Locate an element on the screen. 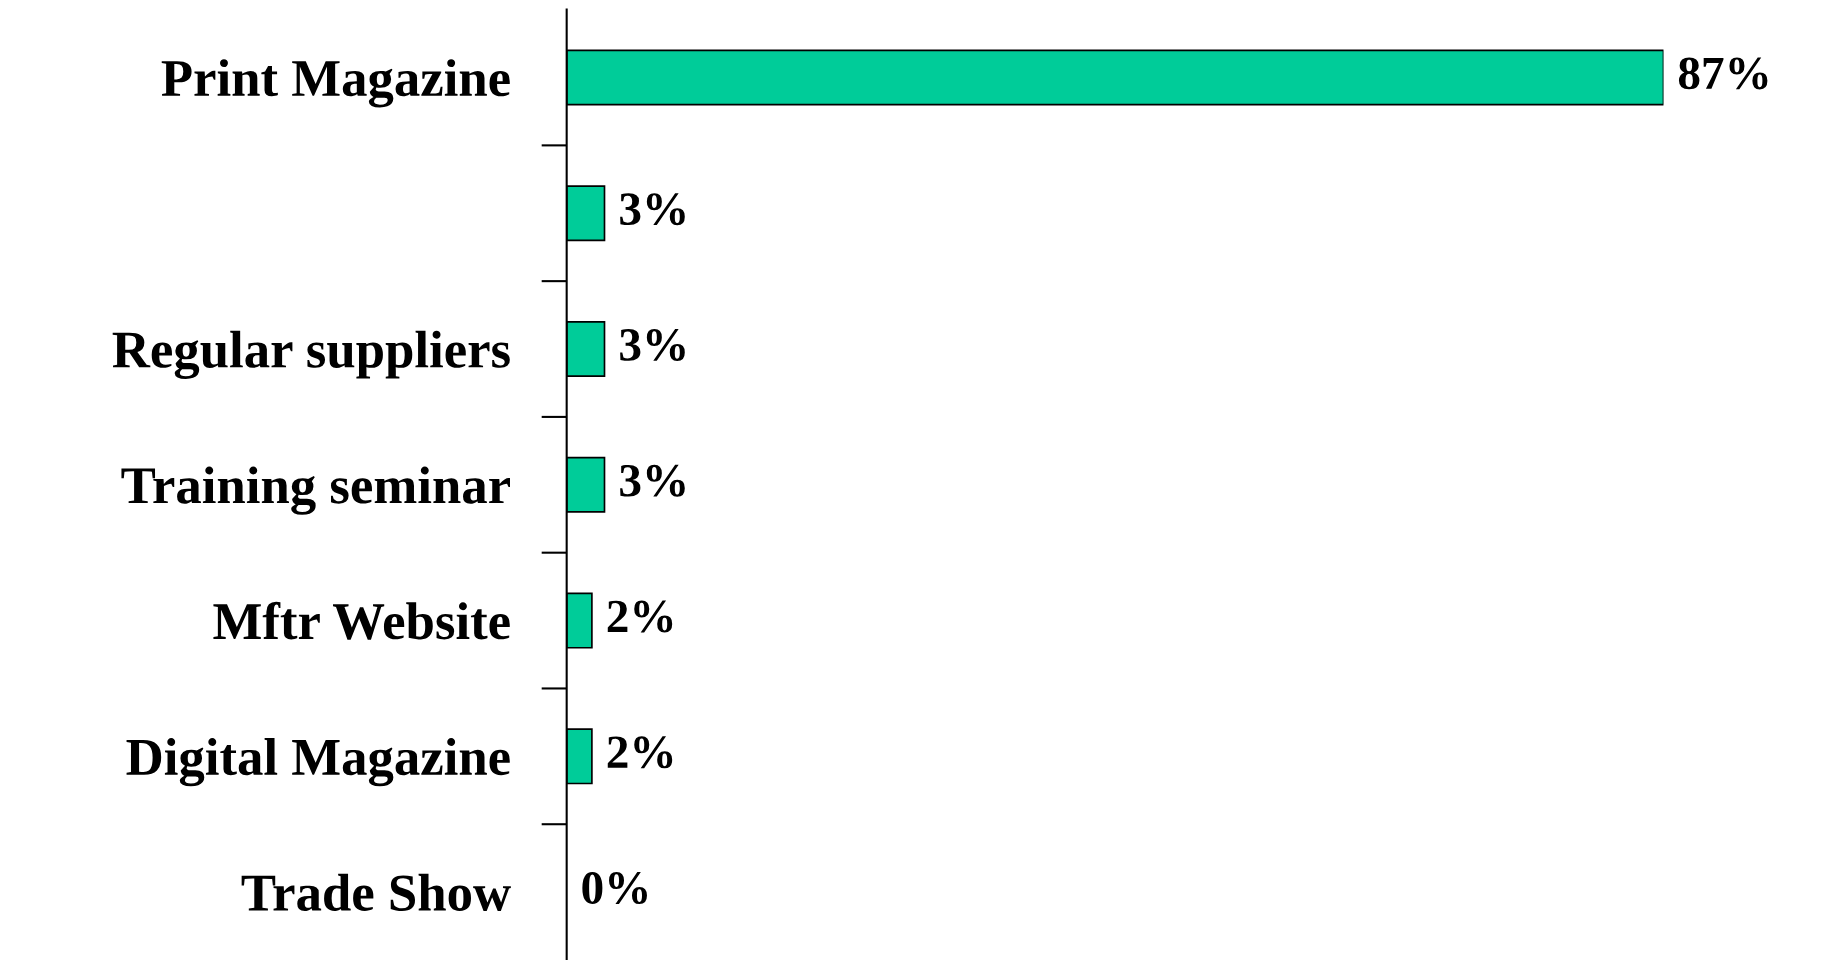 The height and width of the screenshot is (960, 1828). data-label: 87% is located at coordinates (1723, 73).